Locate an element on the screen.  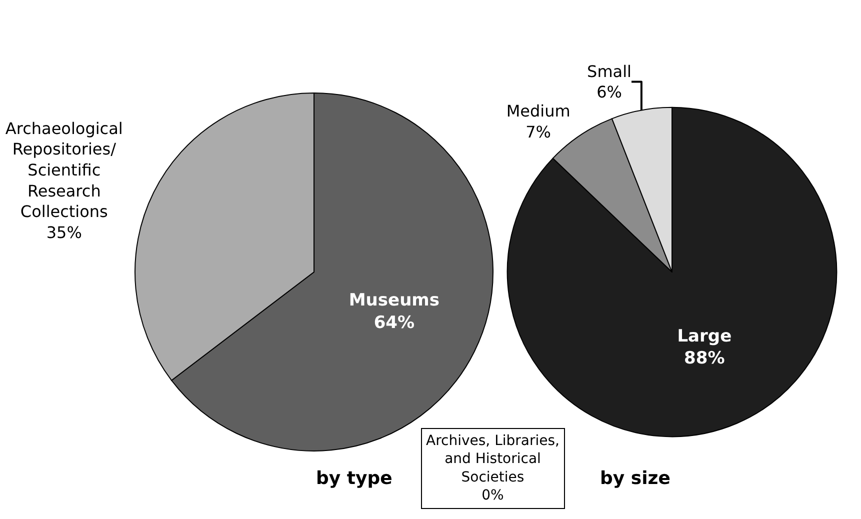
data-label: 35% is located at coordinates (64, 232).